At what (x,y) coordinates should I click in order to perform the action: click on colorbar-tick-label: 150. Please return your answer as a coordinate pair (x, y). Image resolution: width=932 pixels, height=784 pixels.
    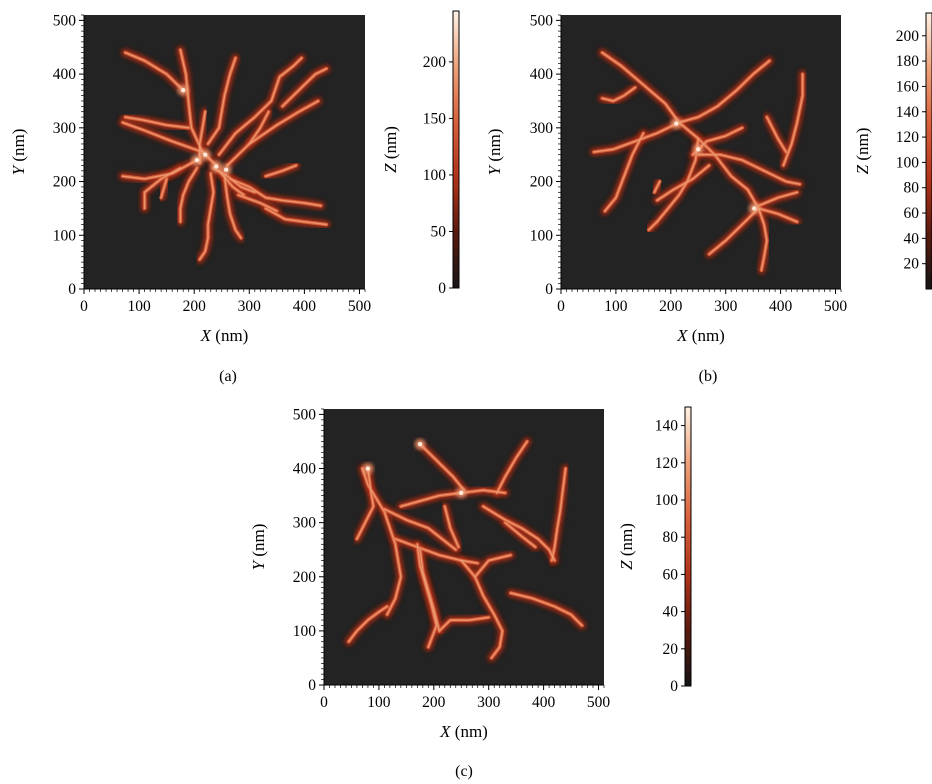
    Looking at the image, I should click on (435, 118).